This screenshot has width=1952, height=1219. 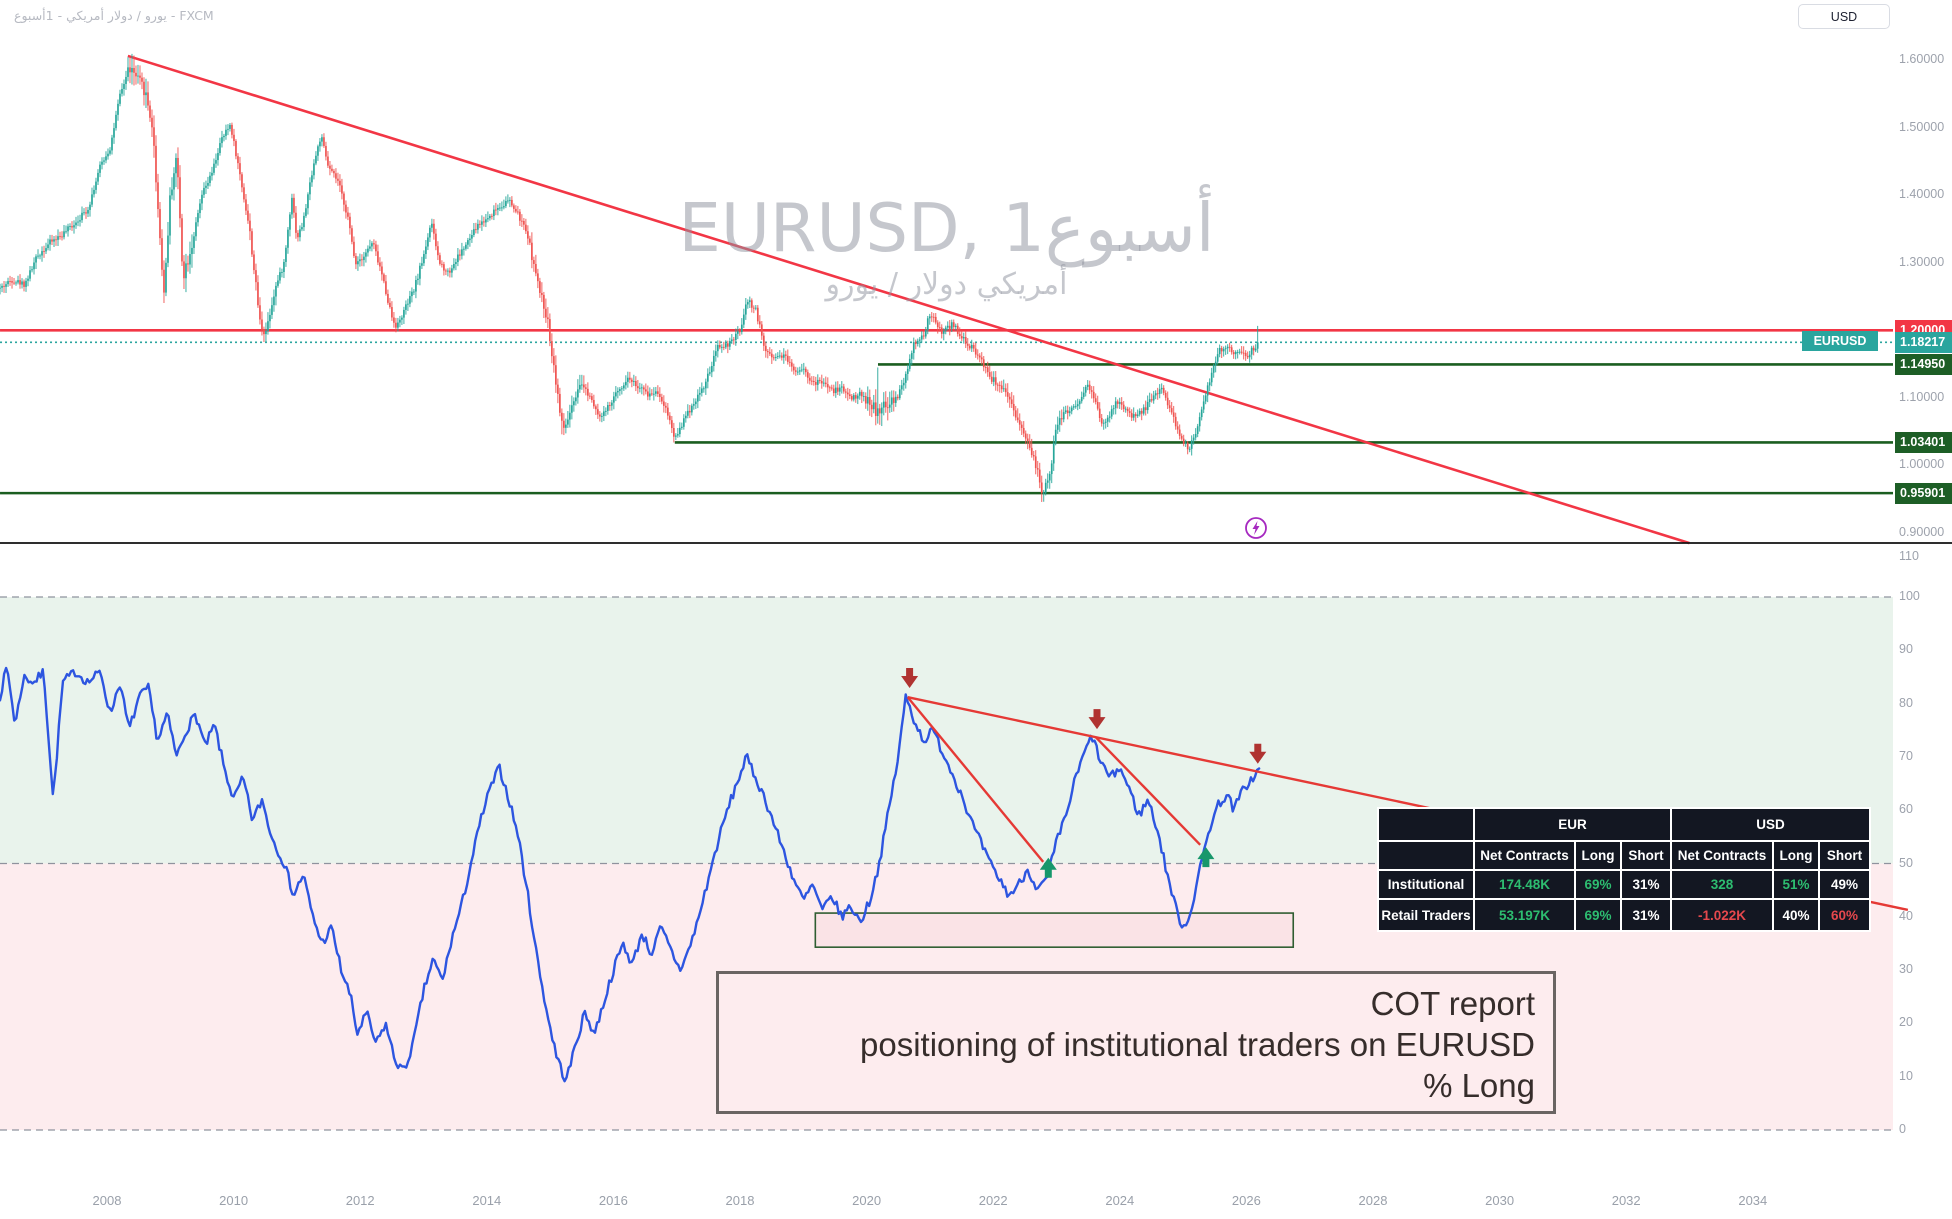 I want to click on table-value-cell: -1.022K, so click(x=1722, y=915).